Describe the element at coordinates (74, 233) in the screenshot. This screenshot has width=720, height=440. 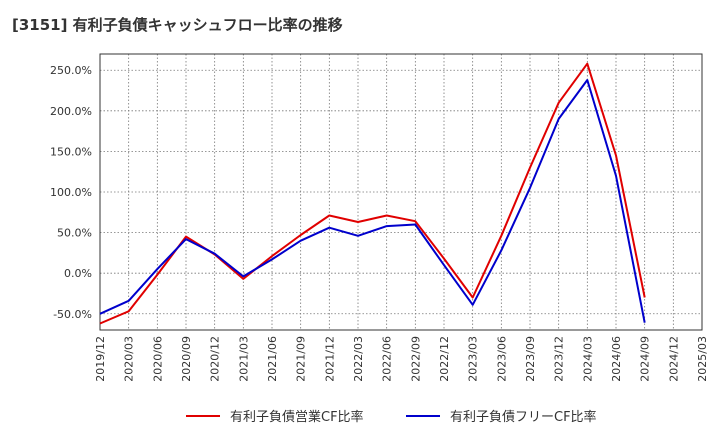
I see `y-tick-label: 50.0%` at that location.